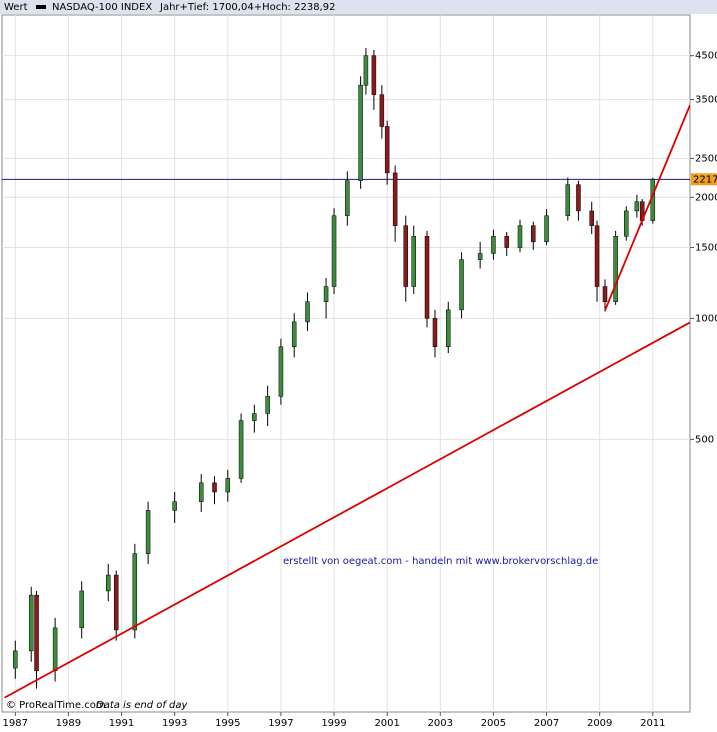  I want to click on x-tick-label: 1993, so click(174, 723).